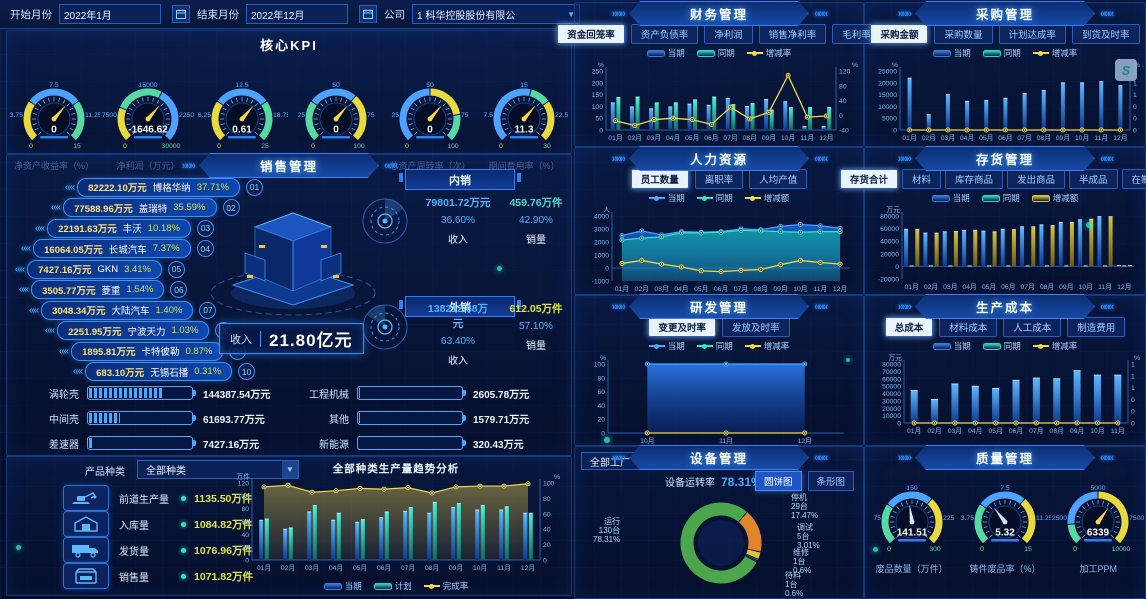 This screenshot has width=1146, height=599. Describe the element at coordinates (561, 115) in the screenshot. I see `svg-text: 22.5` at that location.